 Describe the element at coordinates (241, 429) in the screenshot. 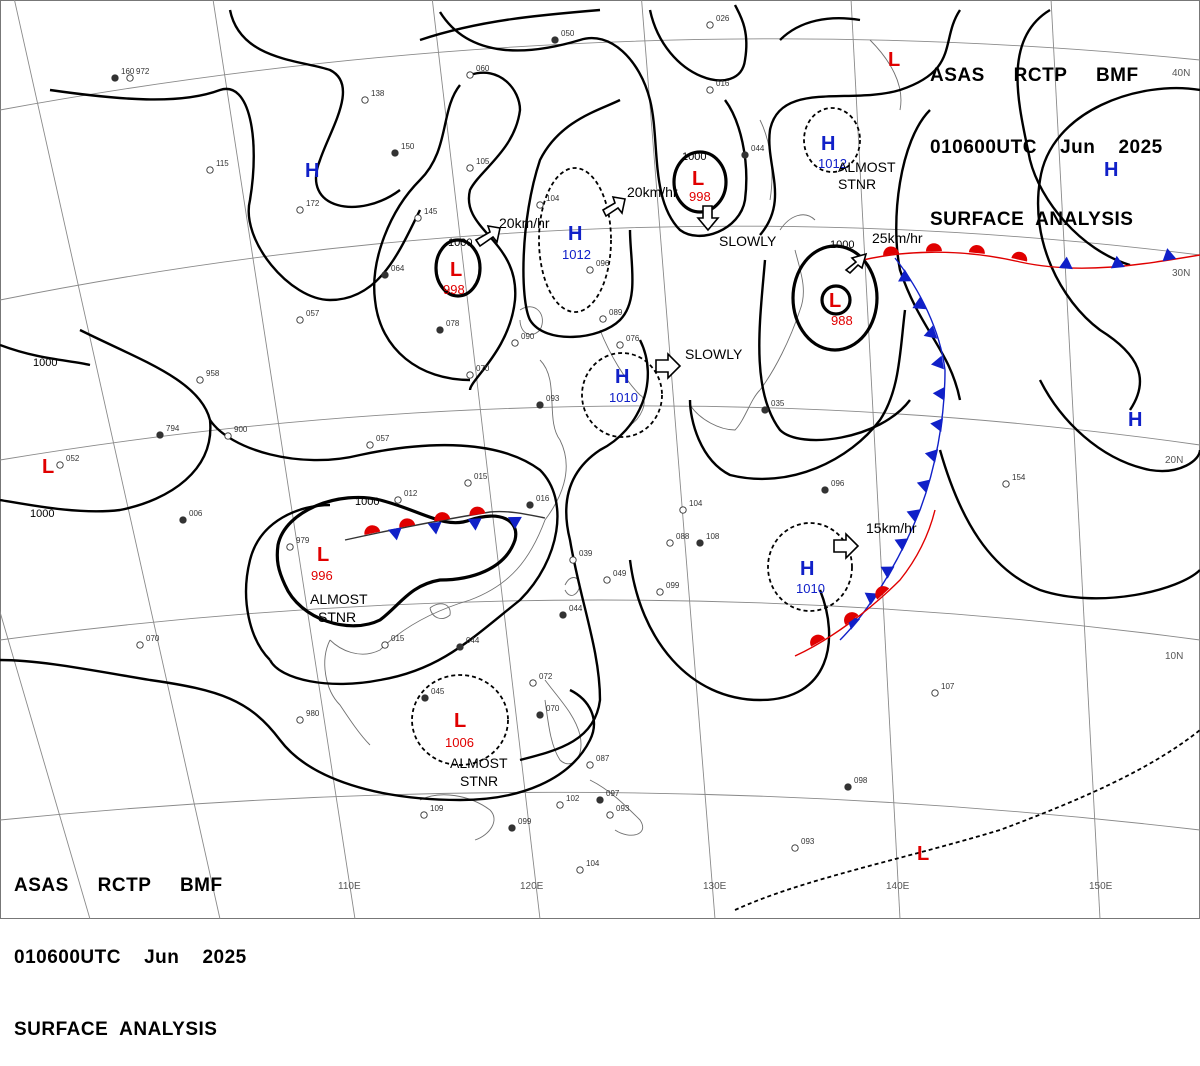

I see `station-value: 900` at that location.